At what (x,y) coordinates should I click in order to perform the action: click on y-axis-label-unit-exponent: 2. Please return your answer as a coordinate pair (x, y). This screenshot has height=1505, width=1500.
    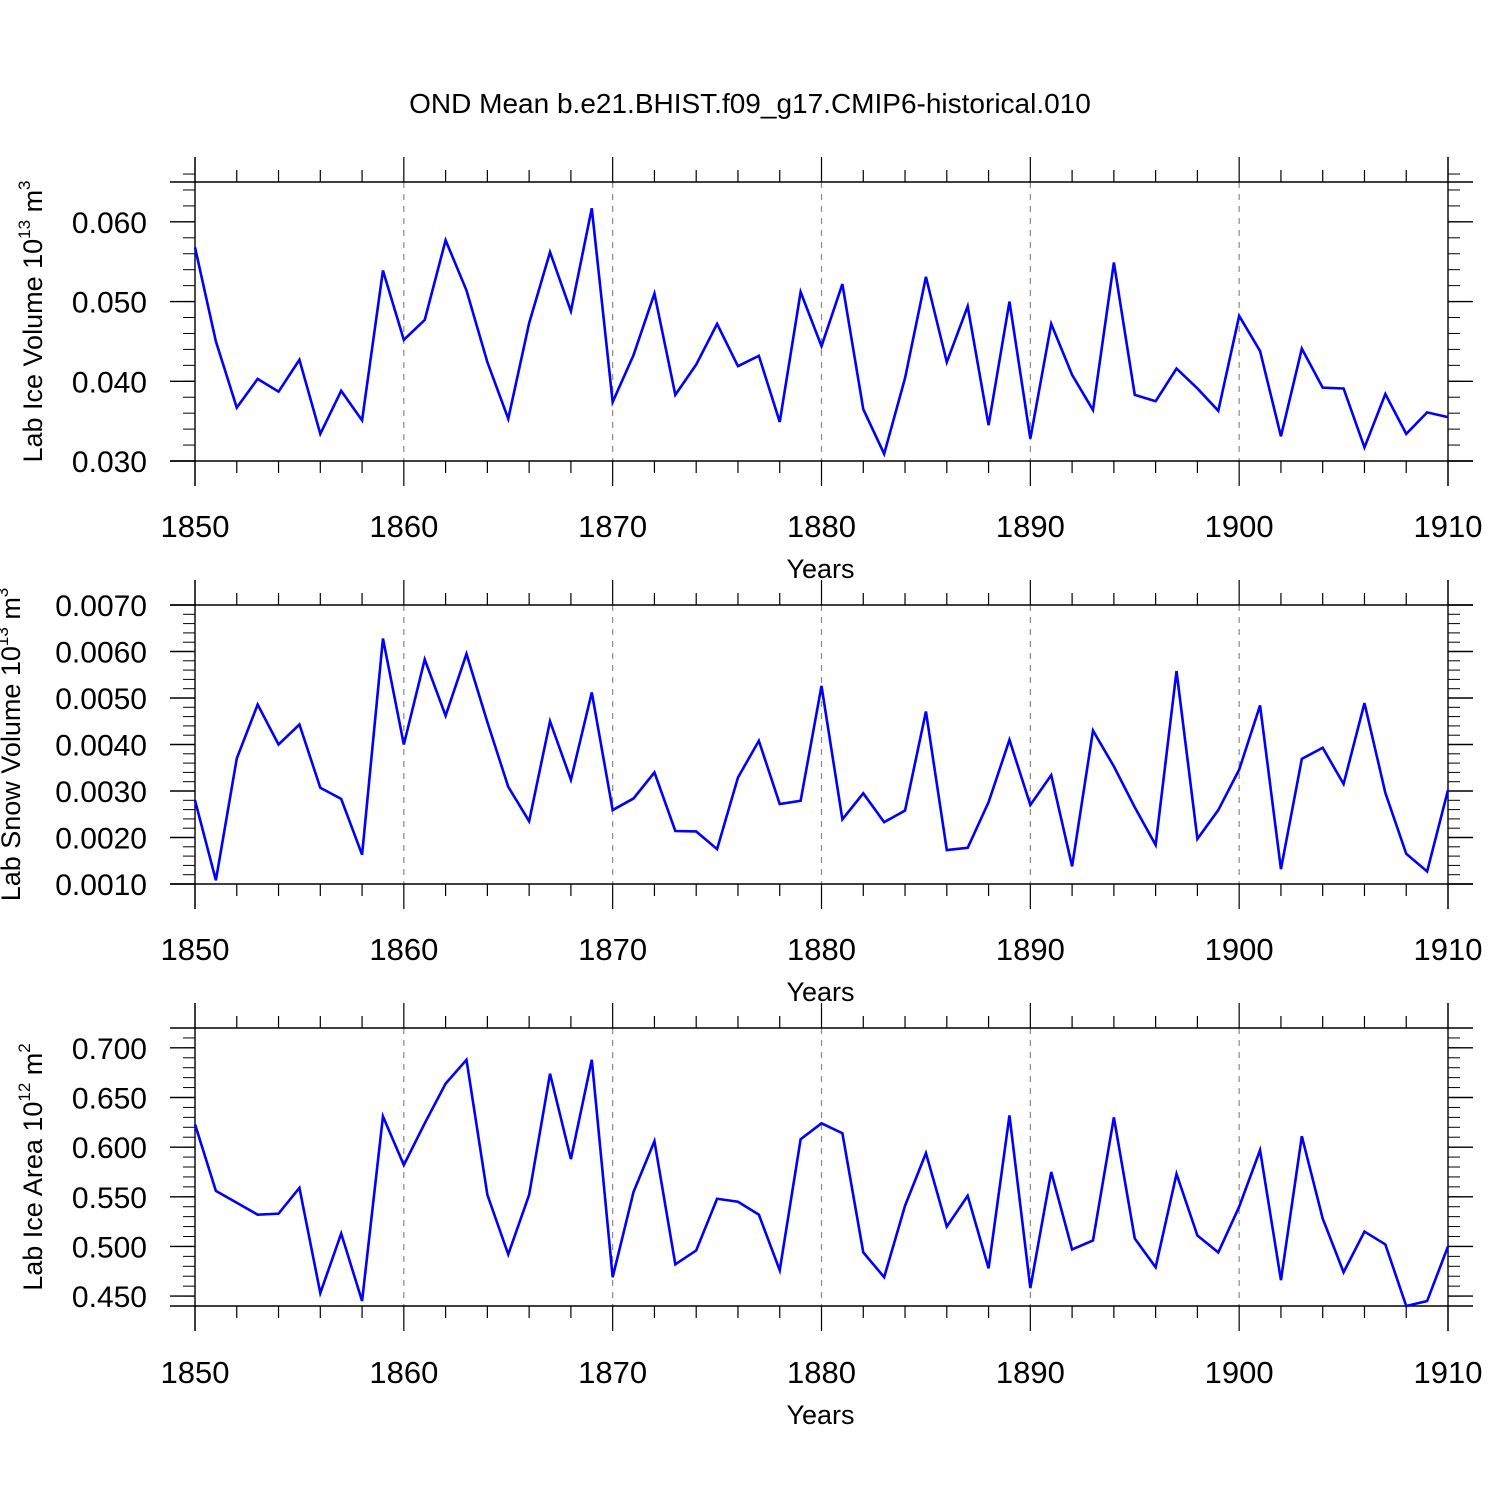
    Looking at the image, I should click on (24, 1047).